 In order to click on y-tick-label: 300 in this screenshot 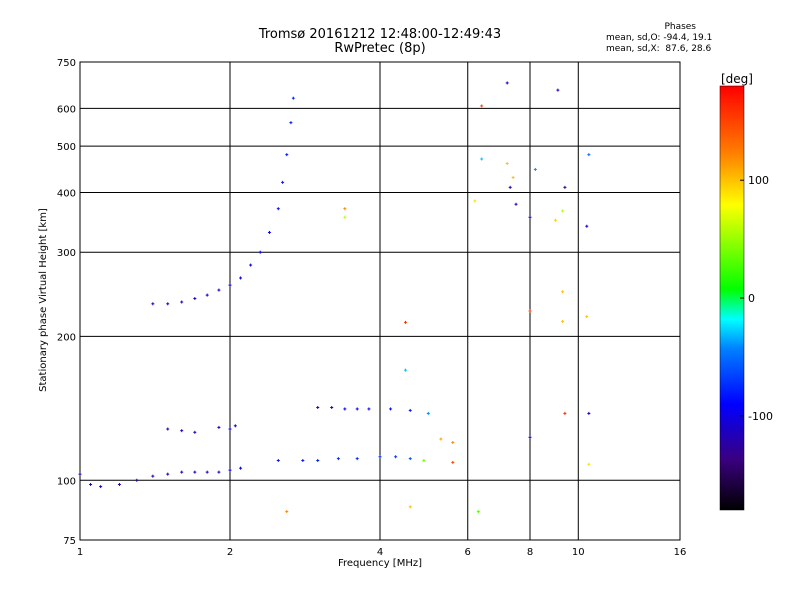, I will do `click(66, 253)`.